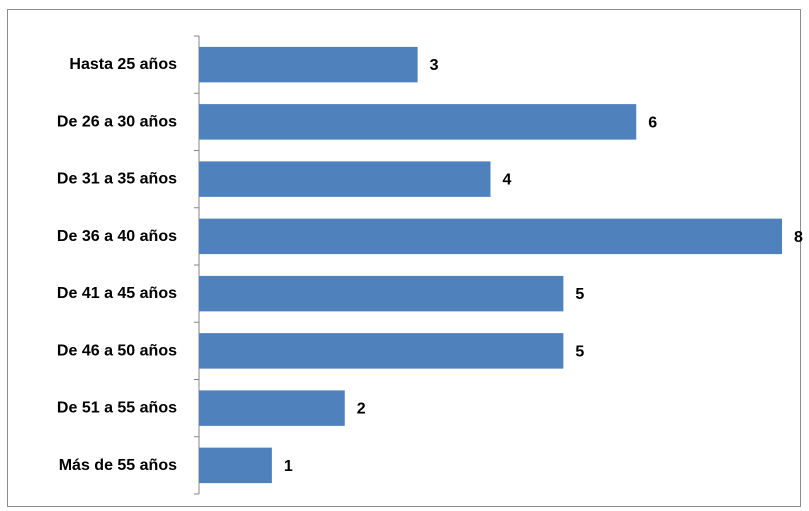 This screenshot has height=511, width=809. I want to click on data-label: 2, so click(361, 409).